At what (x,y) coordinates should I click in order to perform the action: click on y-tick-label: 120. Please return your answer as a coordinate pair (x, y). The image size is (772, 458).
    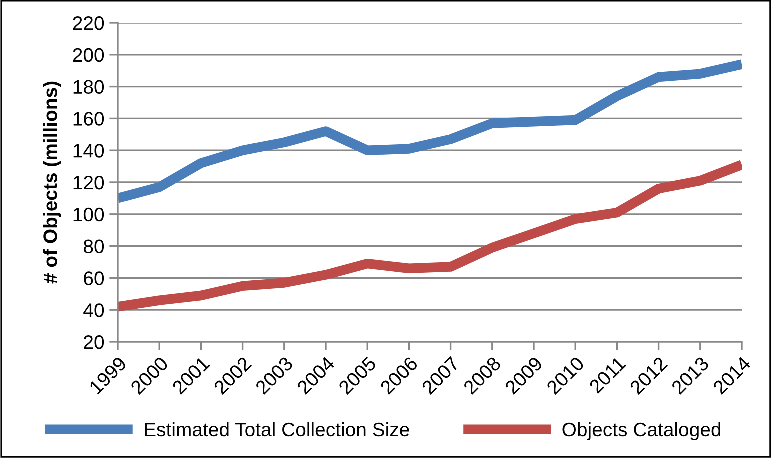
    Looking at the image, I should click on (89, 183).